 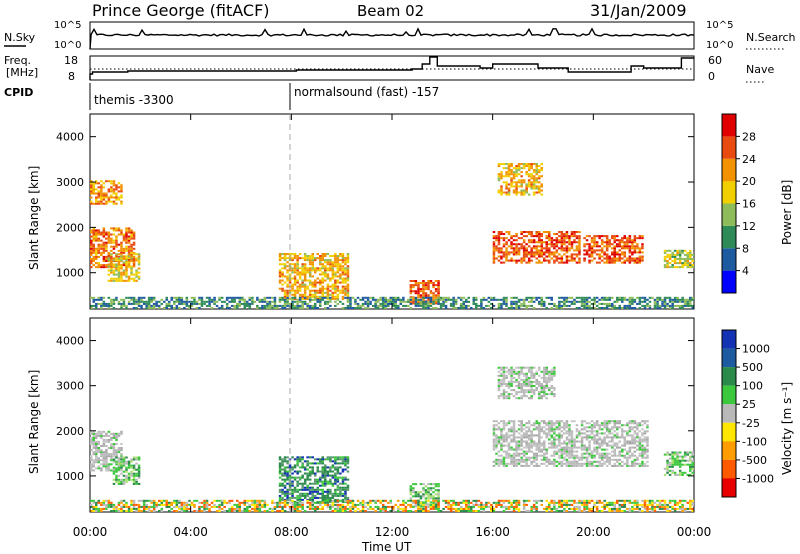 What do you see at coordinates (749, 181) in the screenshot?
I see `colorbar-tick-label: 20` at bounding box center [749, 181].